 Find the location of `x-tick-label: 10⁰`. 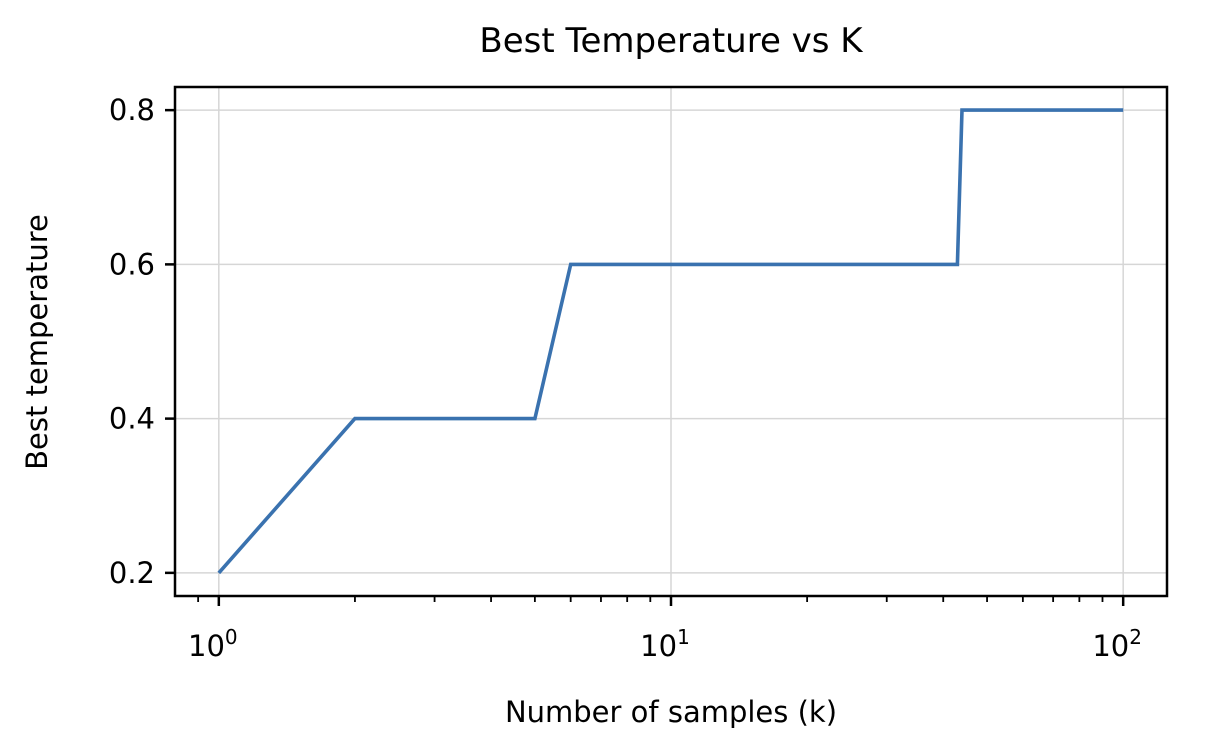

x-tick-label: 10⁰ is located at coordinates (213, 644).